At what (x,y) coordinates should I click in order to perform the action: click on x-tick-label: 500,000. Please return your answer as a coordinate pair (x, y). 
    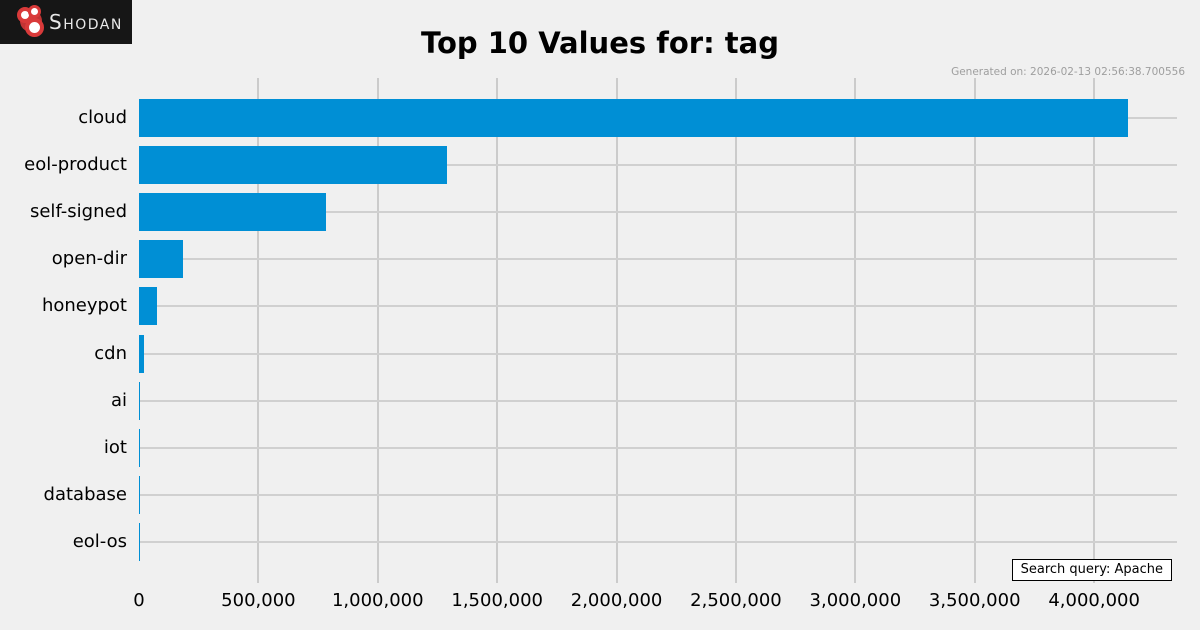
    Looking at the image, I should click on (258, 600).